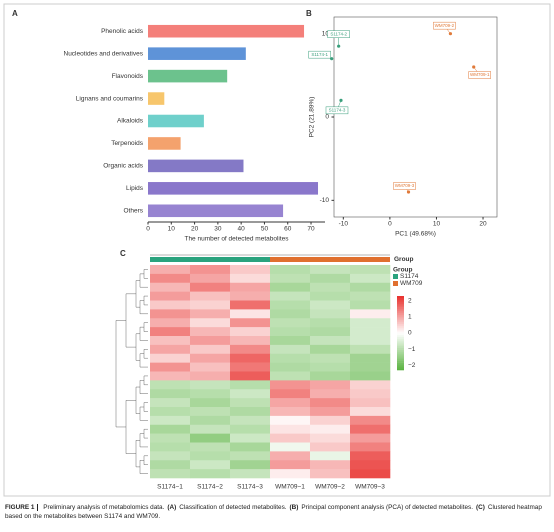  I want to click on x-tick-label: 20, so click(195, 229).